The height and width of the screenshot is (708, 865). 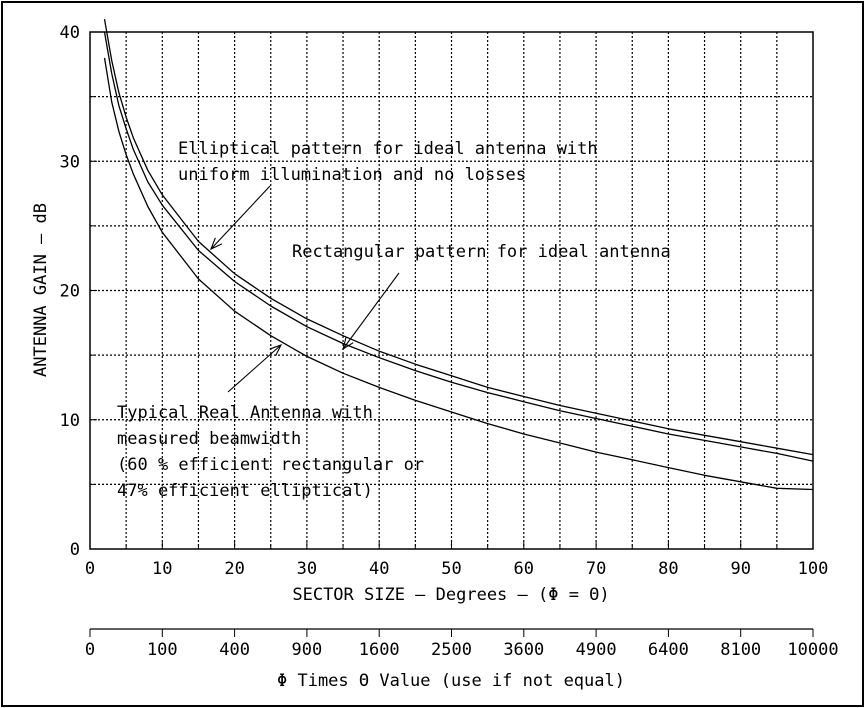 I want to click on secondary-tick-label: 2500, so click(x=451, y=650).